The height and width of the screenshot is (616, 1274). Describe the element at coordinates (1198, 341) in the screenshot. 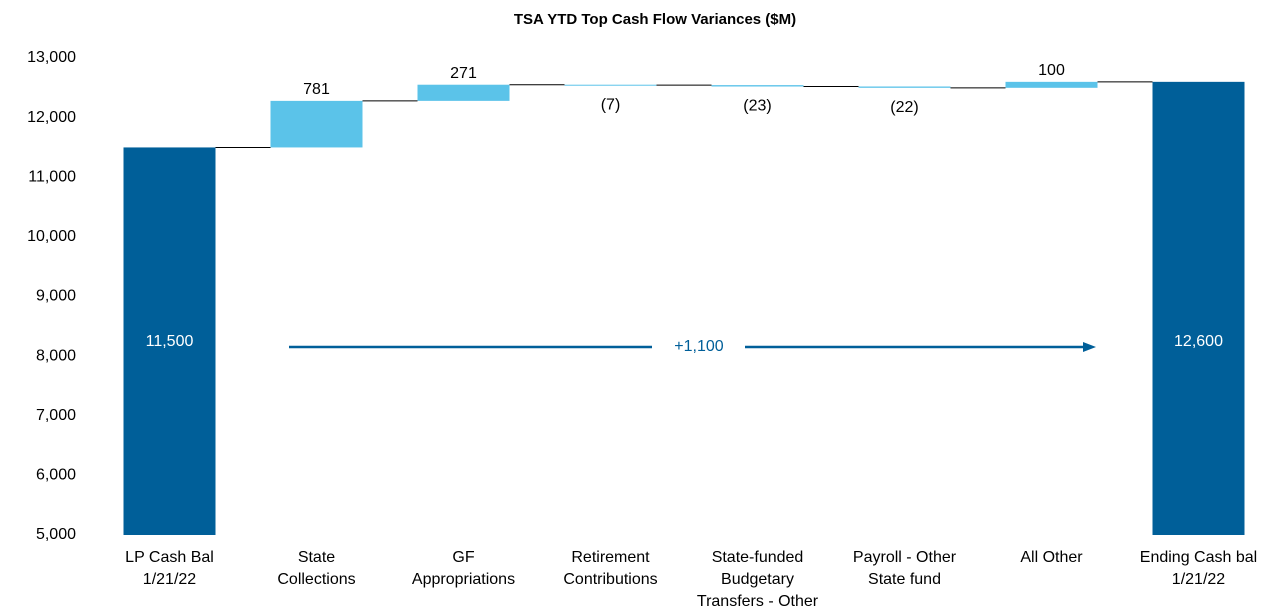

I see `data-label: 12,600` at that location.